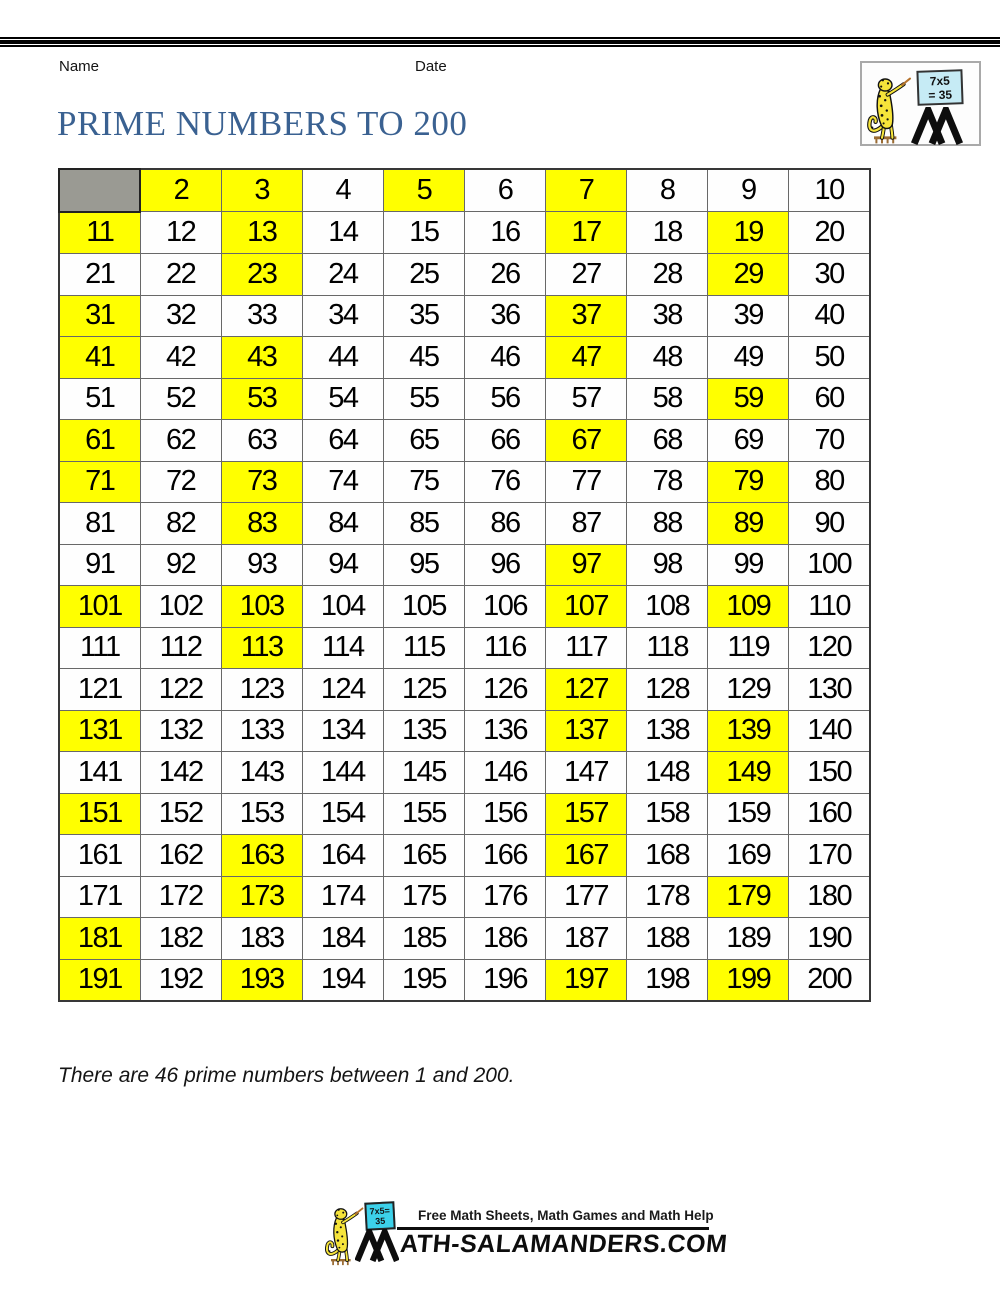 This screenshot has height=1294, width=1000. What do you see at coordinates (180, 938) in the screenshot?
I see `grid-cell-182: 182` at bounding box center [180, 938].